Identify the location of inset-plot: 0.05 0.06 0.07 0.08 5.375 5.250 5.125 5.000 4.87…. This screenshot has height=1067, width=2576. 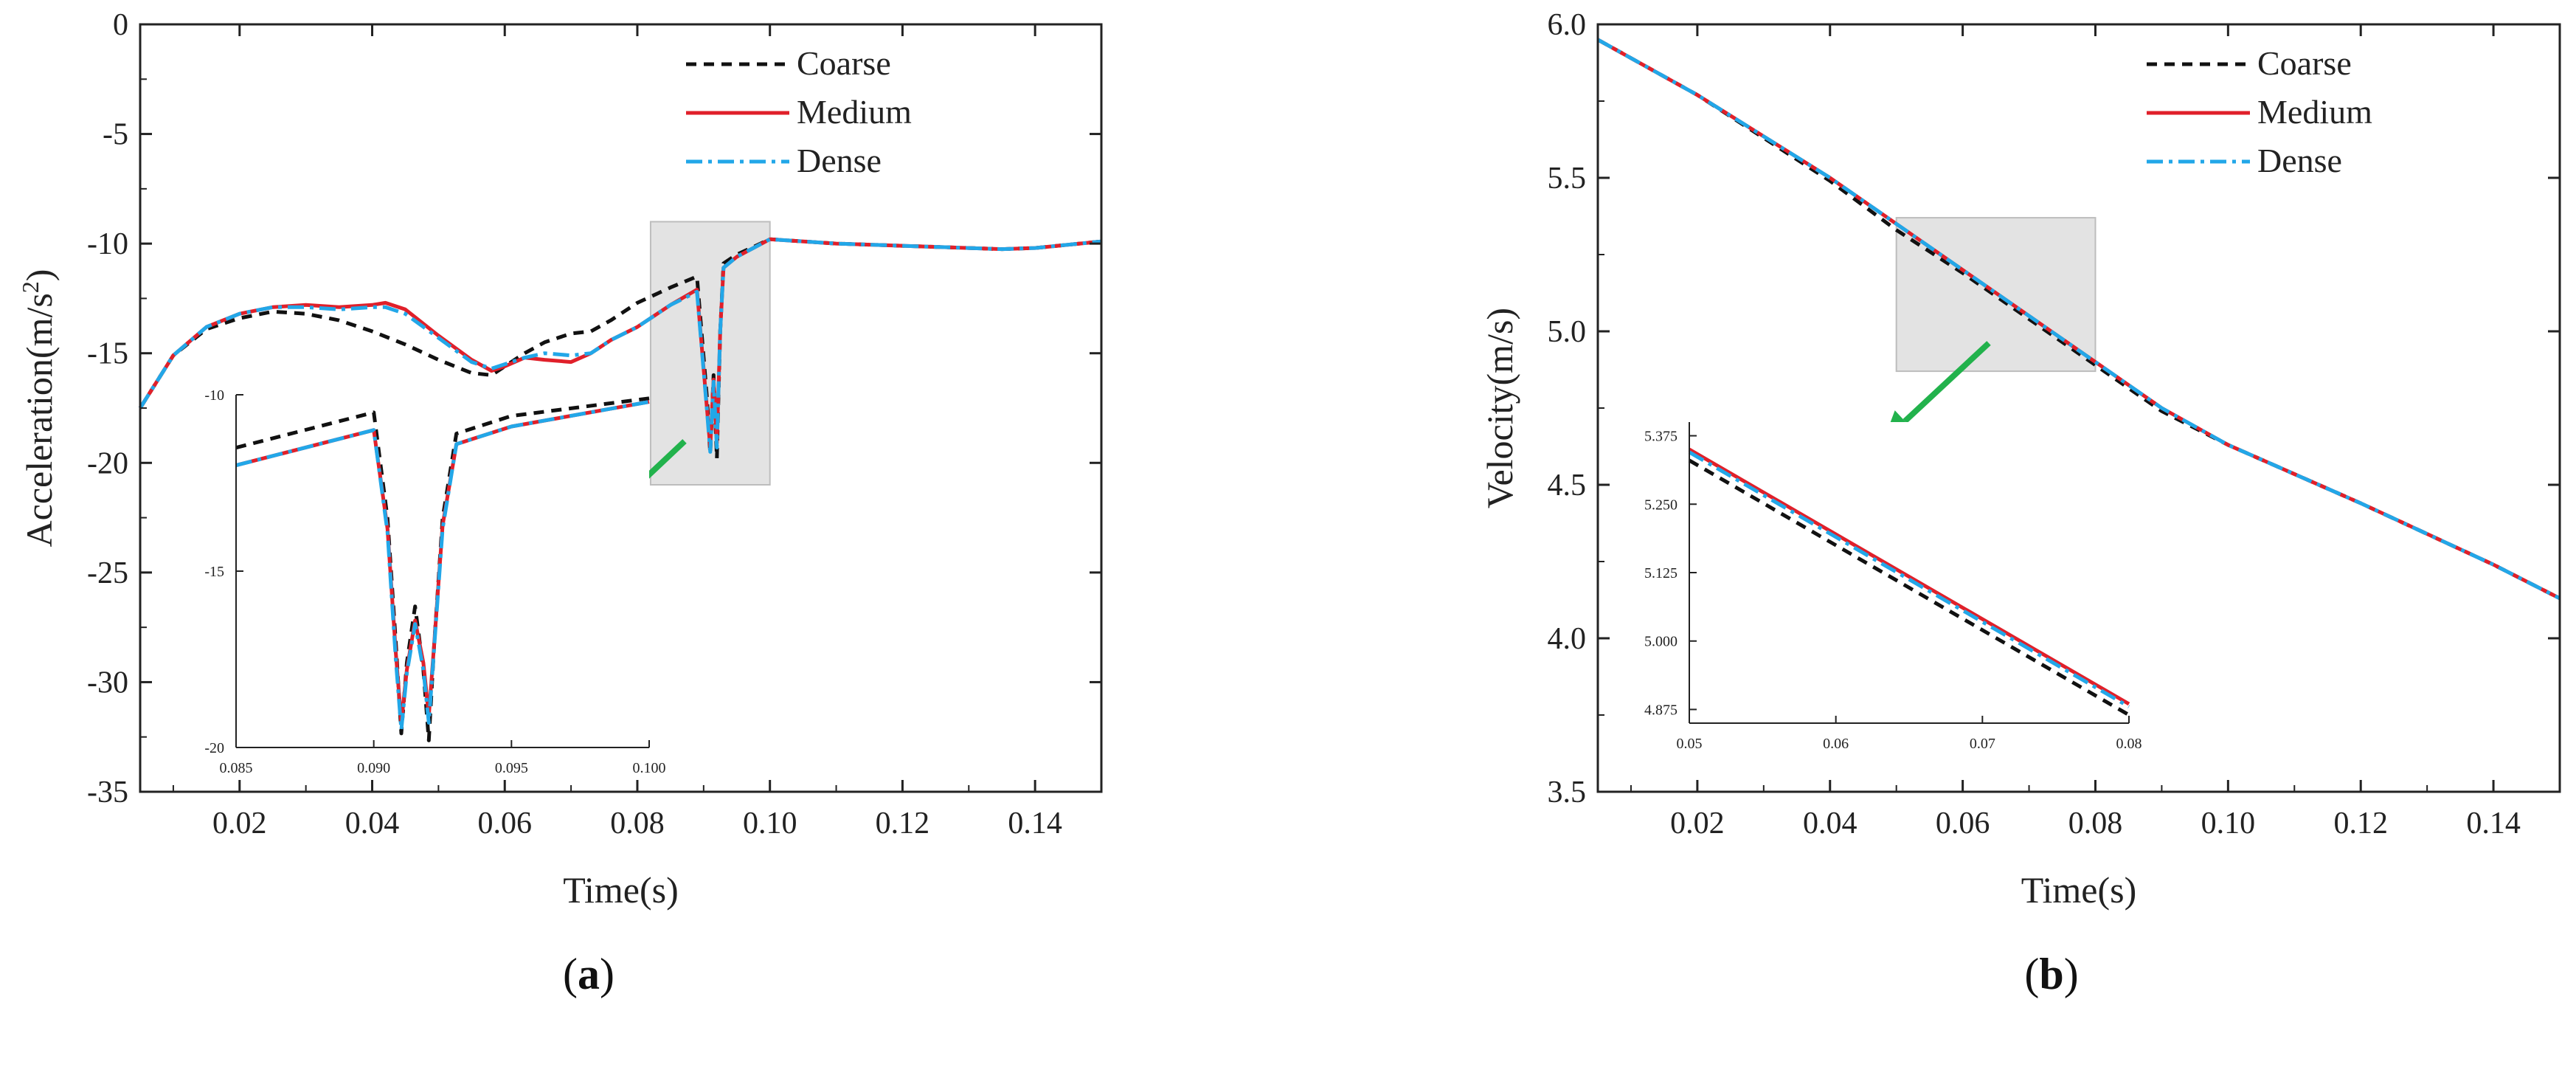
(1893, 587).